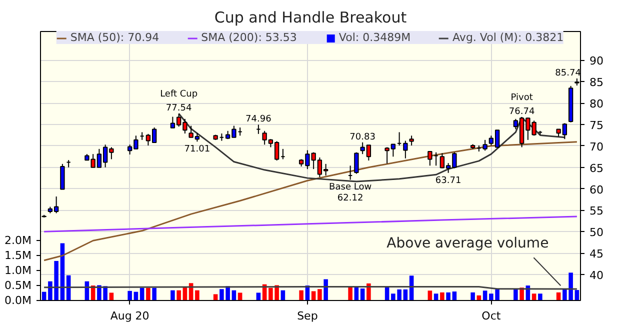  I want to click on y-tick-label: 80, so click(597, 104).